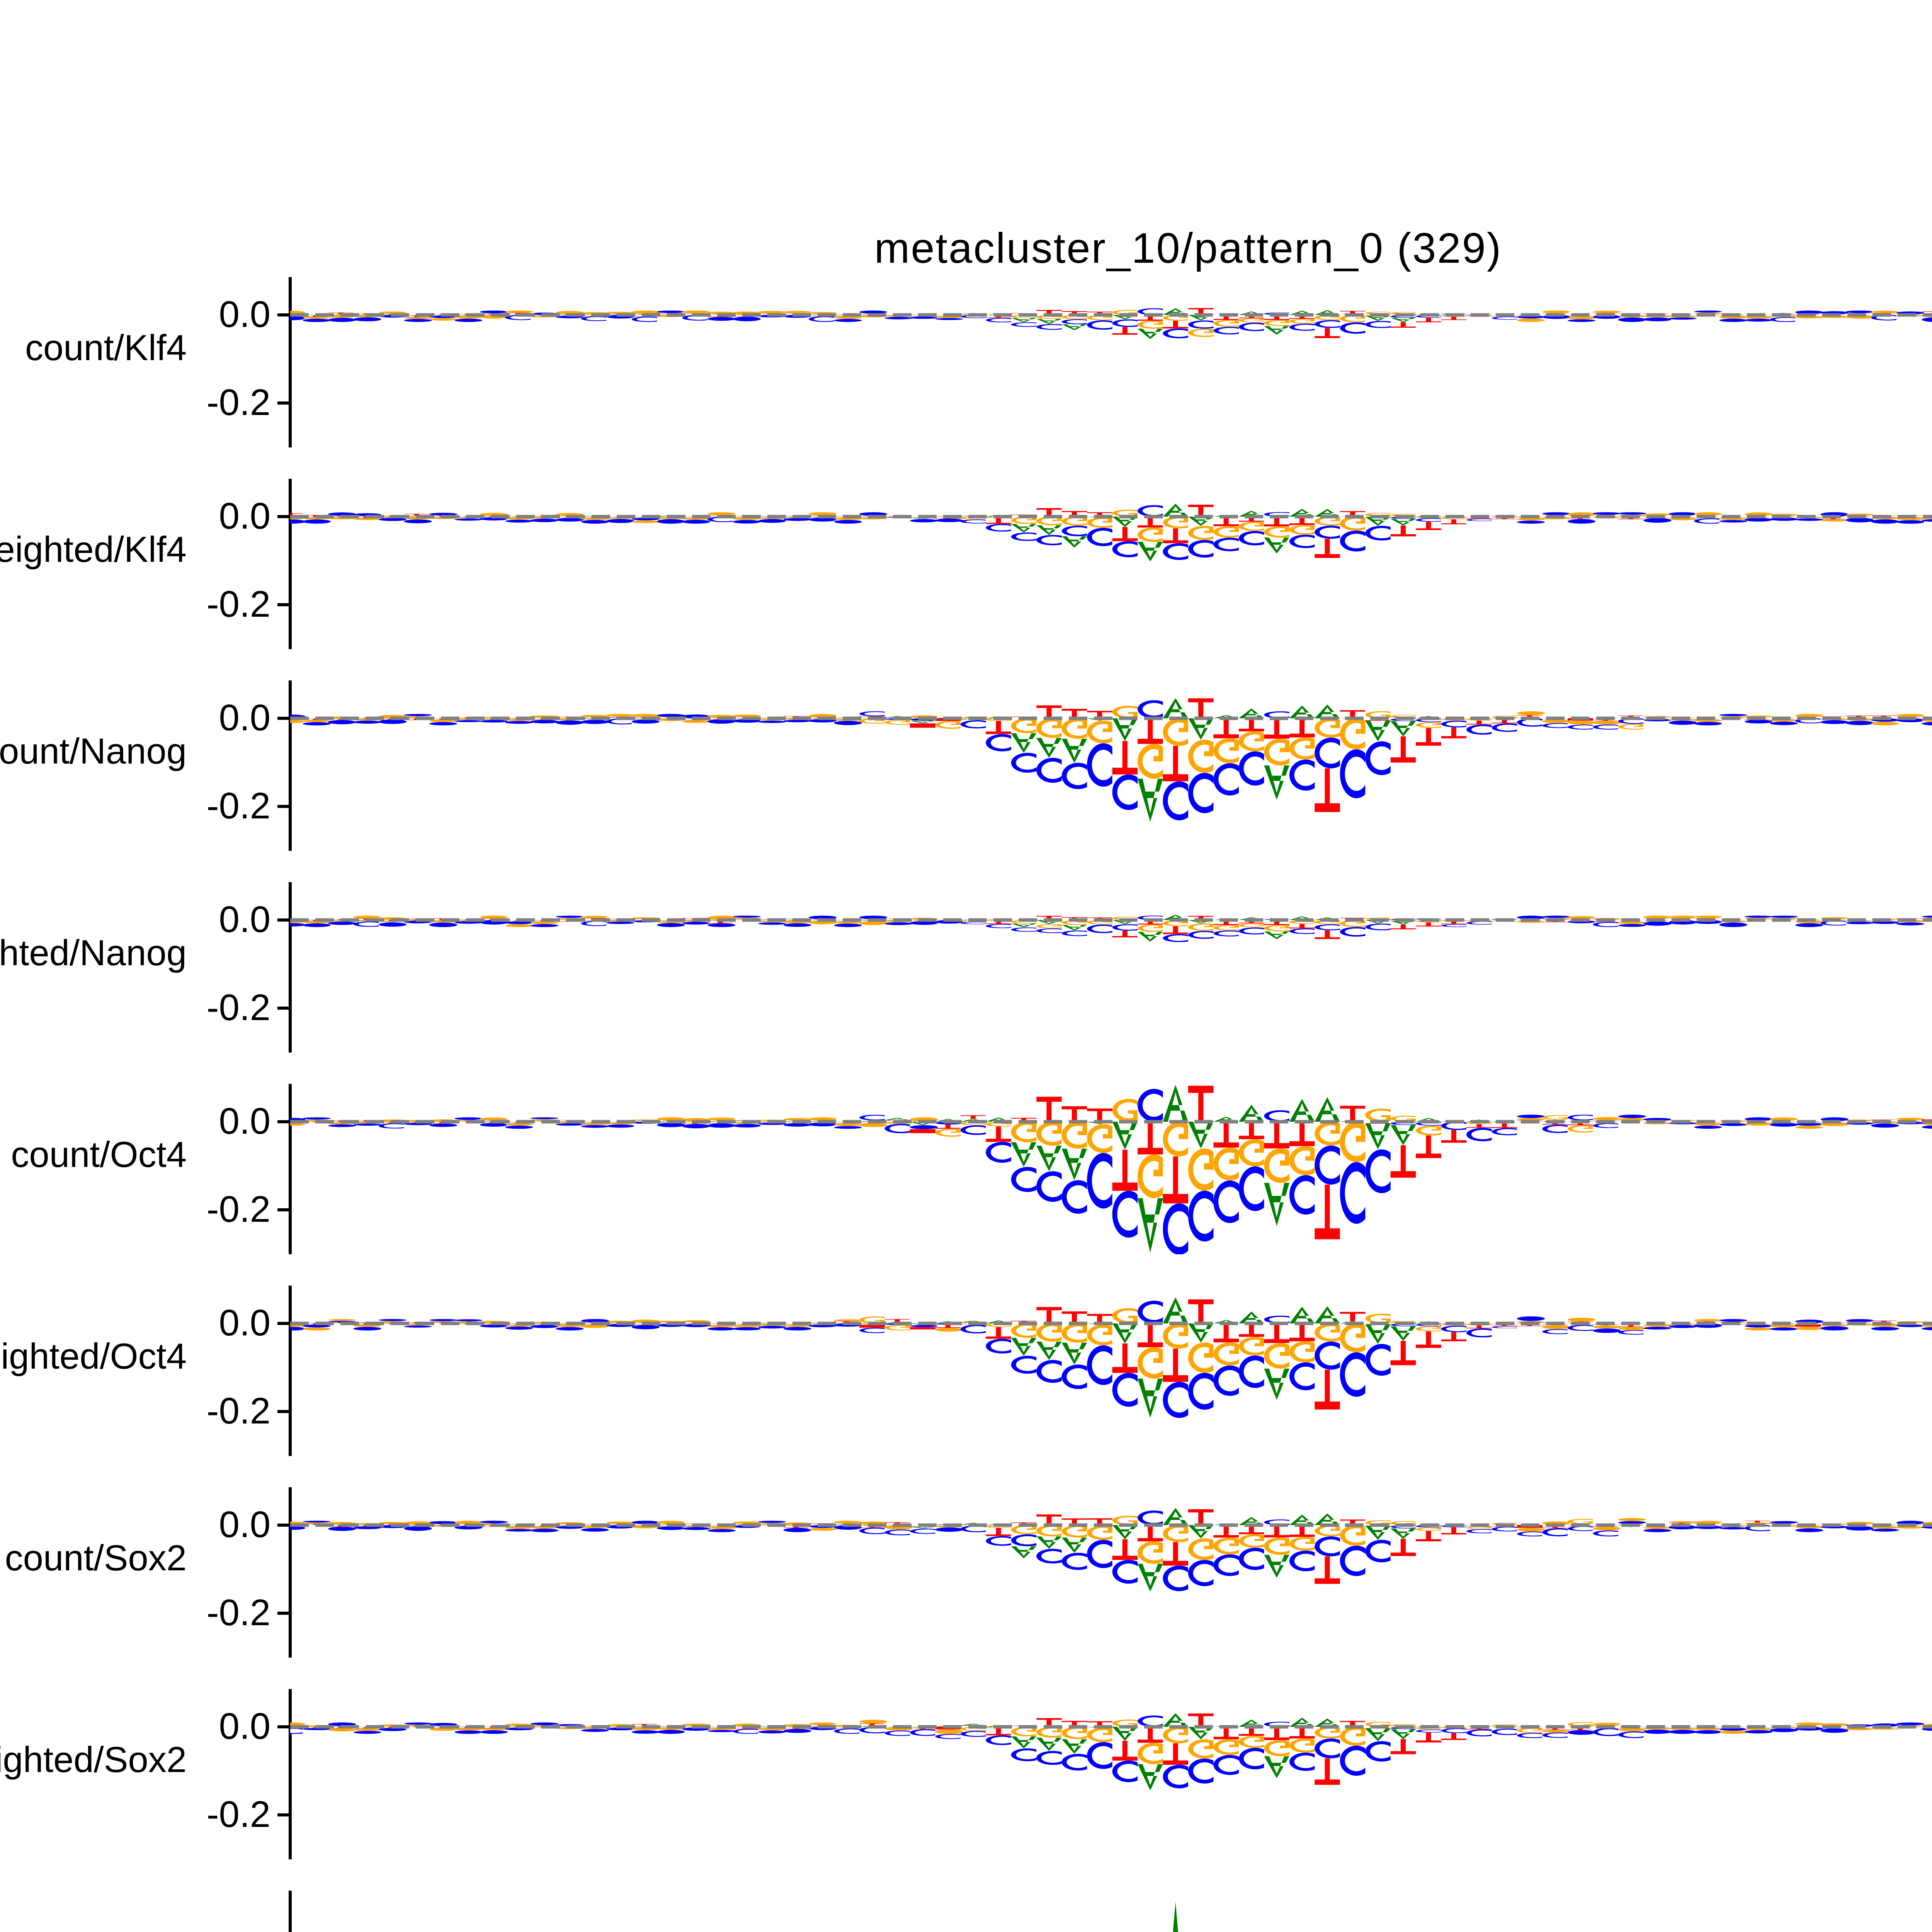 The image size is (1932, 1932). Describe the element at coordinates (94, 953) in the screenshot. I see `svg-text: weighted/Nanog` at that location.